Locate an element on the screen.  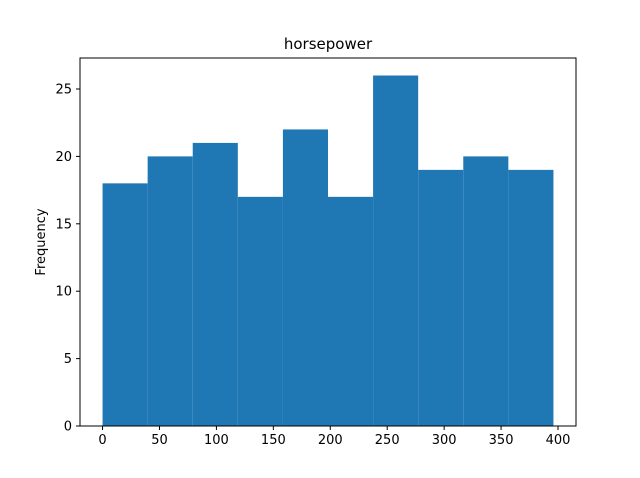
y-axis: 0 5 10 15 20 25 is located at coordinates (67, 259).